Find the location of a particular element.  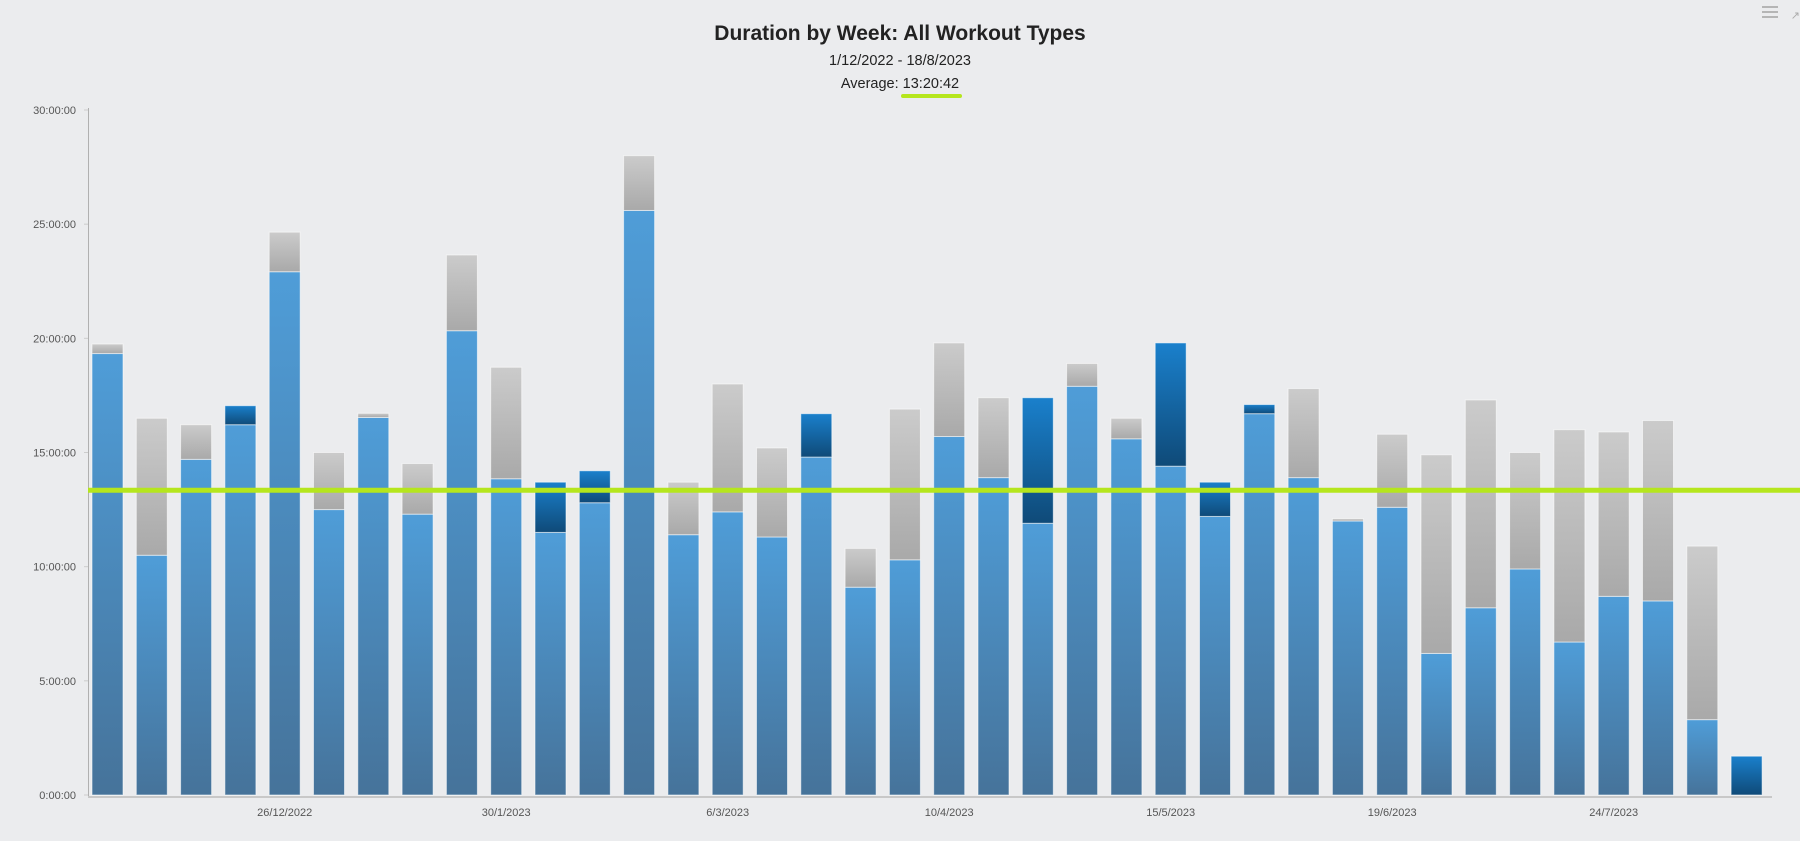

y-tick-label: 0:00:00 is located at coordinates (57, 796).